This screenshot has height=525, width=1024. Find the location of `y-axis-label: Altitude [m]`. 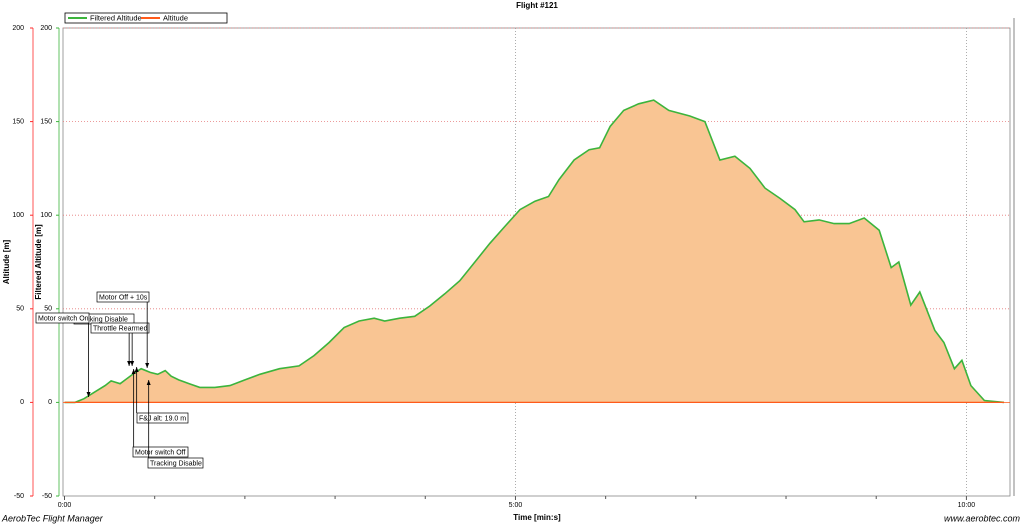

y-axis-label: Altitude [m] is located at coordinates (6, 261).